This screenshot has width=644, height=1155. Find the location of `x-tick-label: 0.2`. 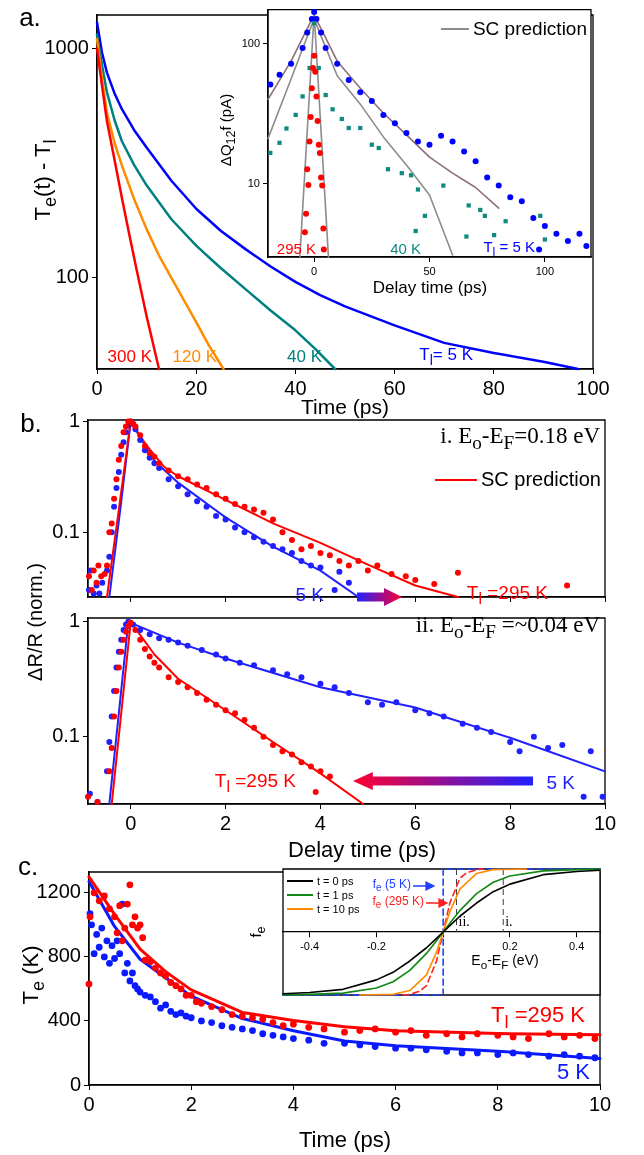

x-tick-label: 0.2 is located at coordinates (510, 945).